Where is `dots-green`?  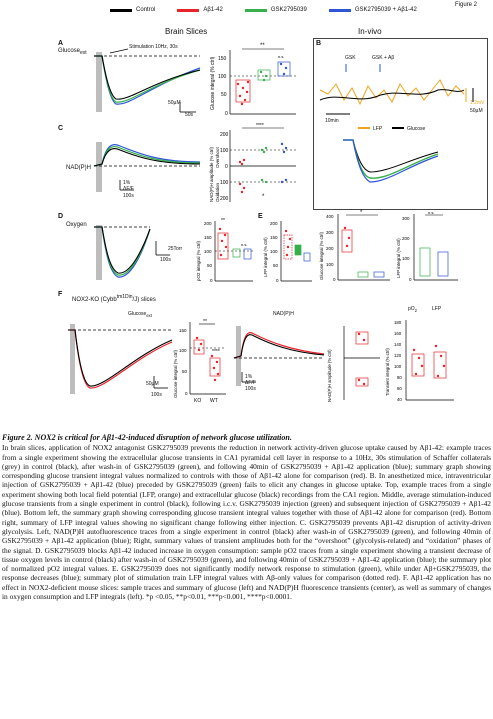
dots-green is located at coordinates (263, 76).